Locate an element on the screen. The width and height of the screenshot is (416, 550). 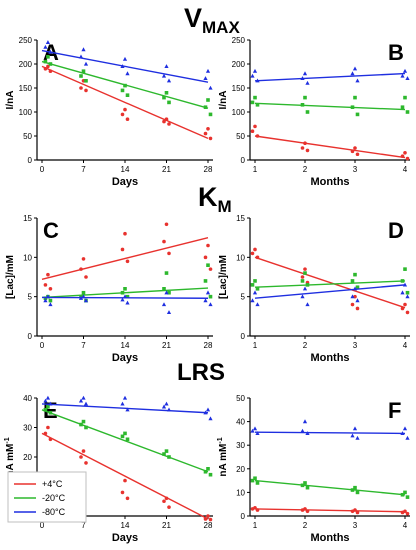
y-tick-label: 0 is located at coordinates (243, 336).